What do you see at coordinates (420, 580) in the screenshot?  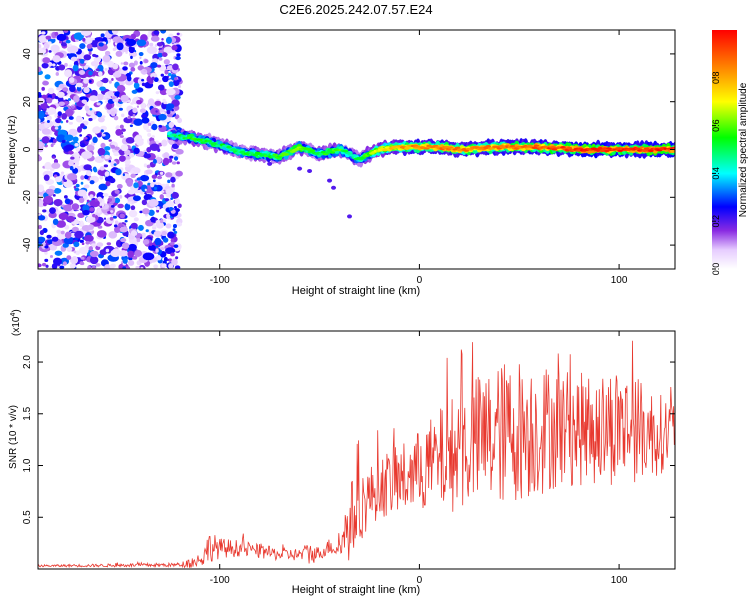 I see `x-tick-label: 0` at bounding box center [420, 580].